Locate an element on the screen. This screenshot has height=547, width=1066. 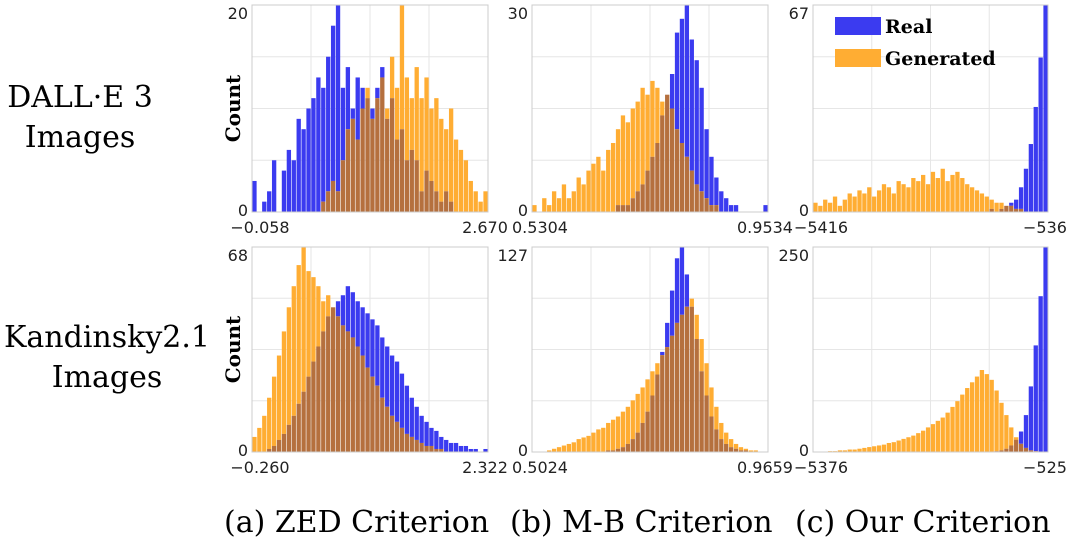
x-tick-label: −5416 is located at coordinates (821, 227).